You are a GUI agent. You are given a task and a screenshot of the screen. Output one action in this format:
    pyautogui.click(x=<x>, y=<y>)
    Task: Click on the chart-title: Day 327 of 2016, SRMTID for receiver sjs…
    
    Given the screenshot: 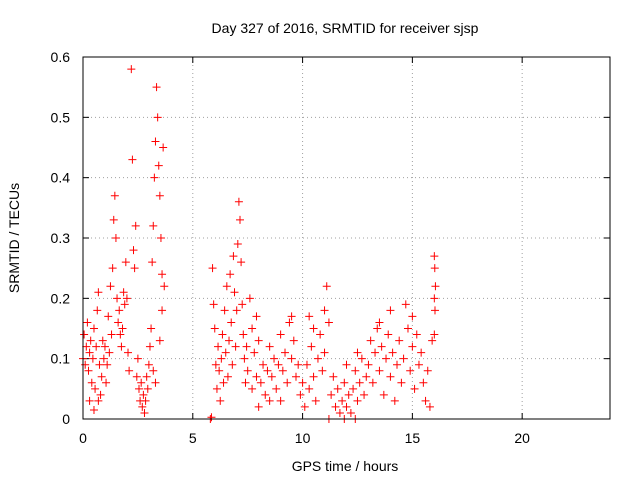 What is the action you would take?
    pyautogui.click(x=345, y=28)
    